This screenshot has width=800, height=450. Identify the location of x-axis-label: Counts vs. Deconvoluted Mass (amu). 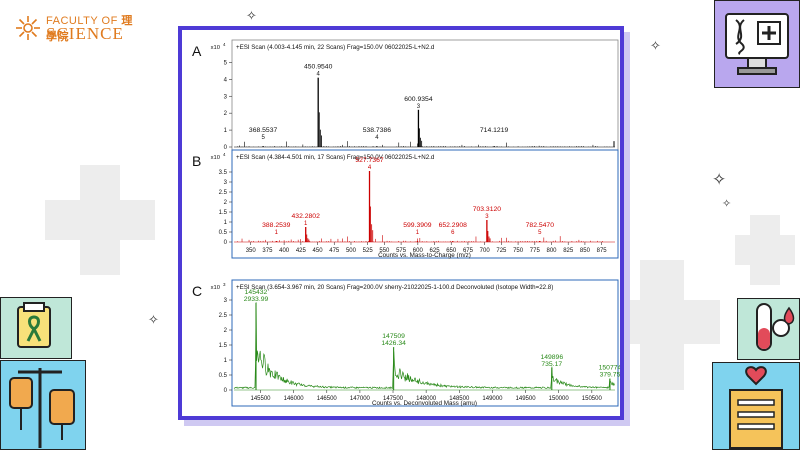
(424, 403).